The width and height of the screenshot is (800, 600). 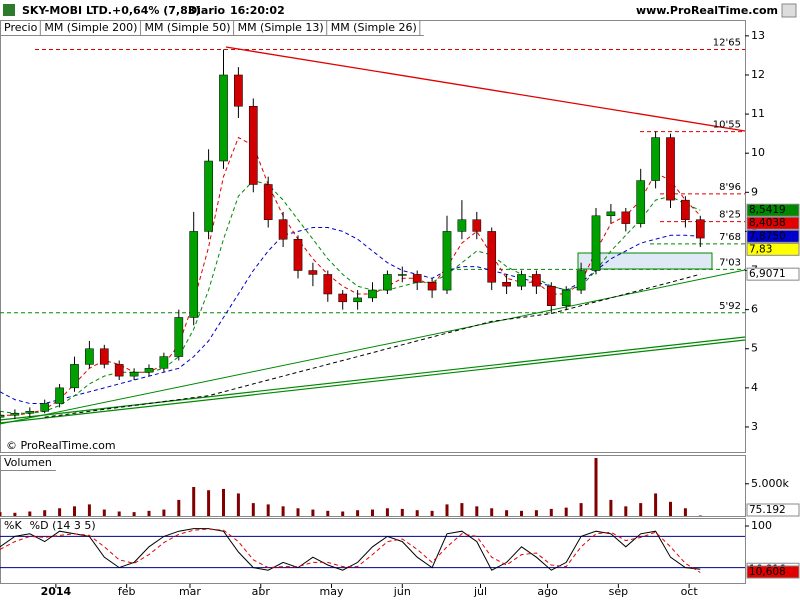 I want to click on x-tick-label: mar, so click(x=190, y=591).